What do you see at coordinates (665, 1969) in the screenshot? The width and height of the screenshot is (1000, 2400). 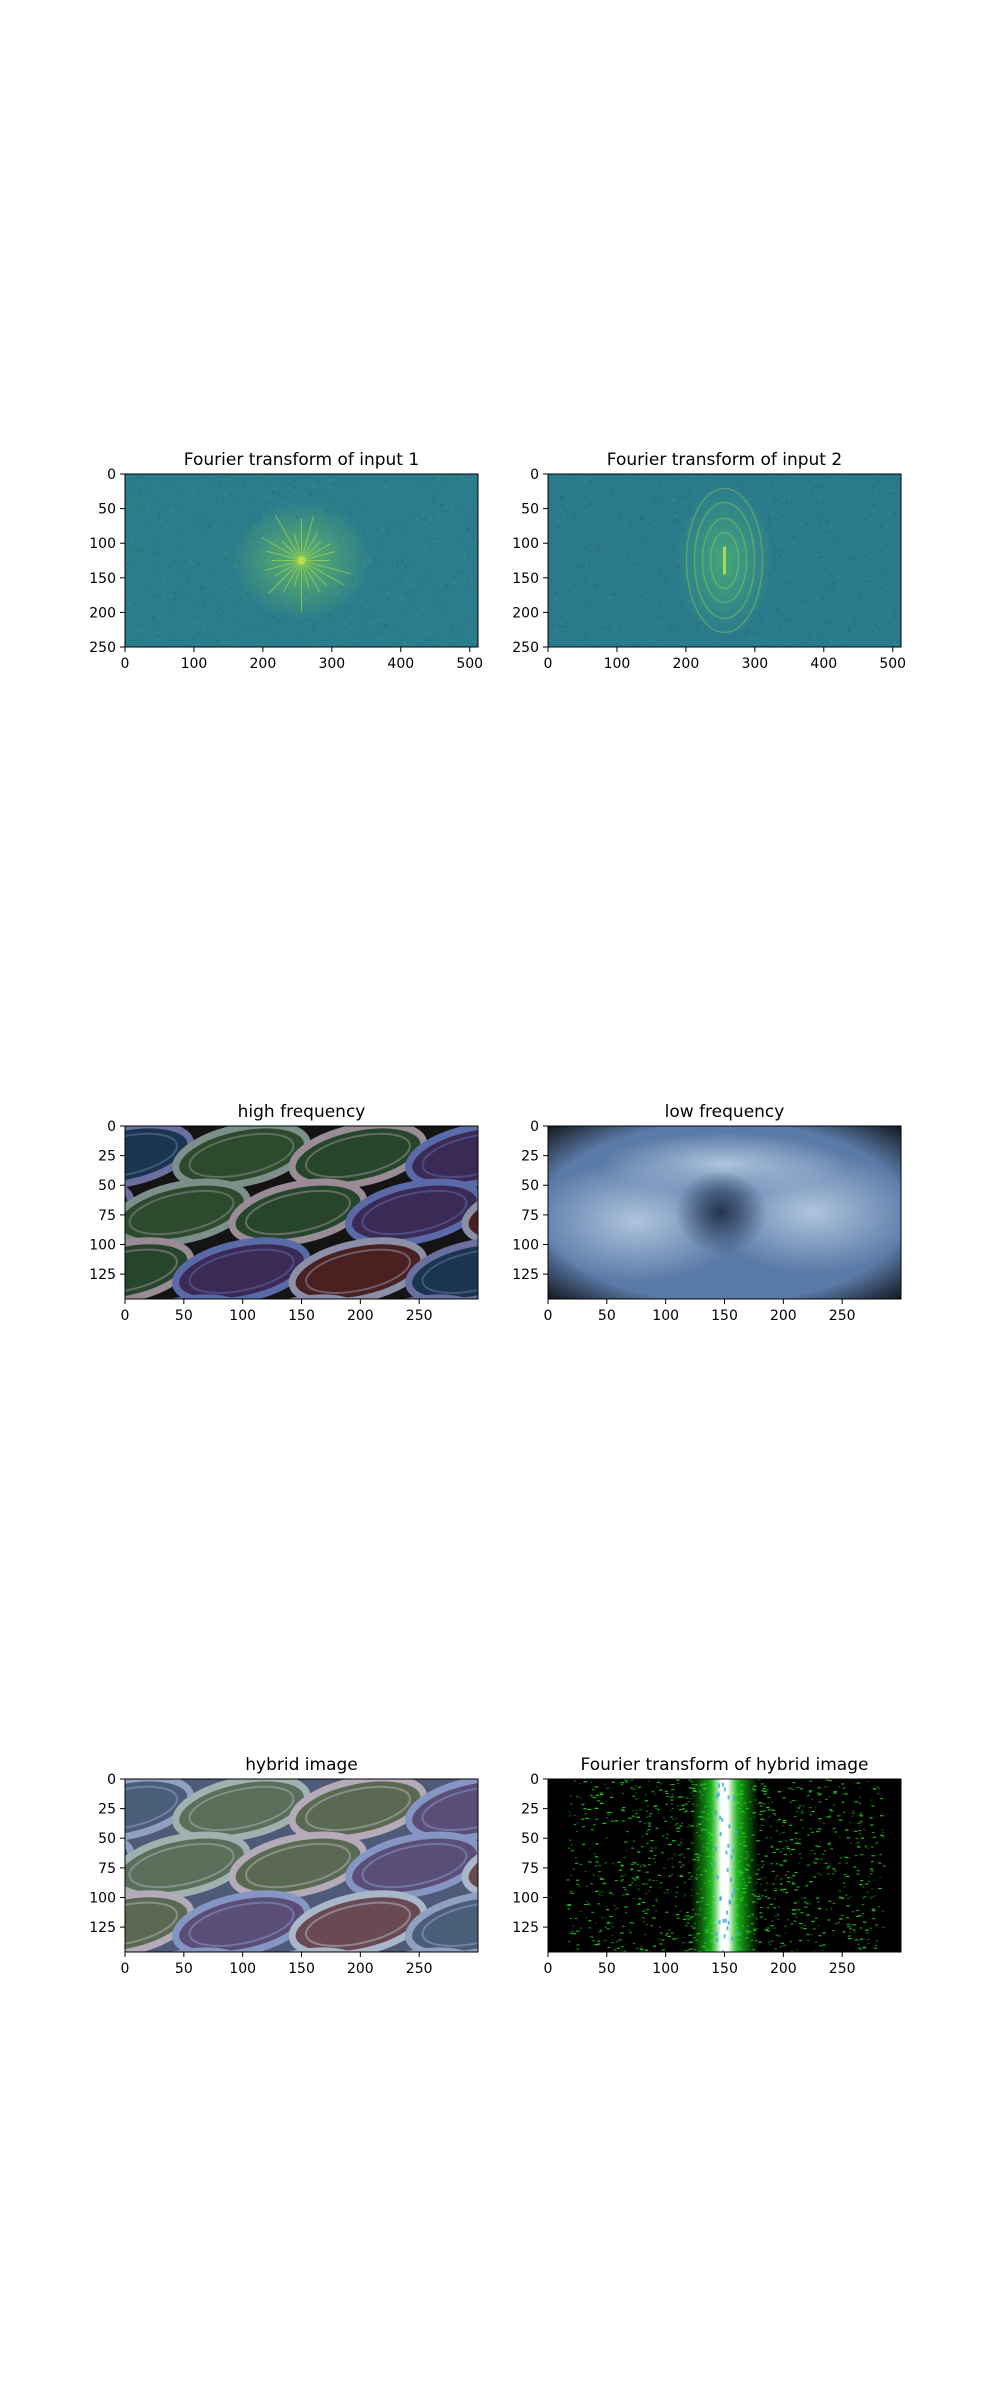 I see `x-tick-label: 100` at bounding box center [665, 1969].